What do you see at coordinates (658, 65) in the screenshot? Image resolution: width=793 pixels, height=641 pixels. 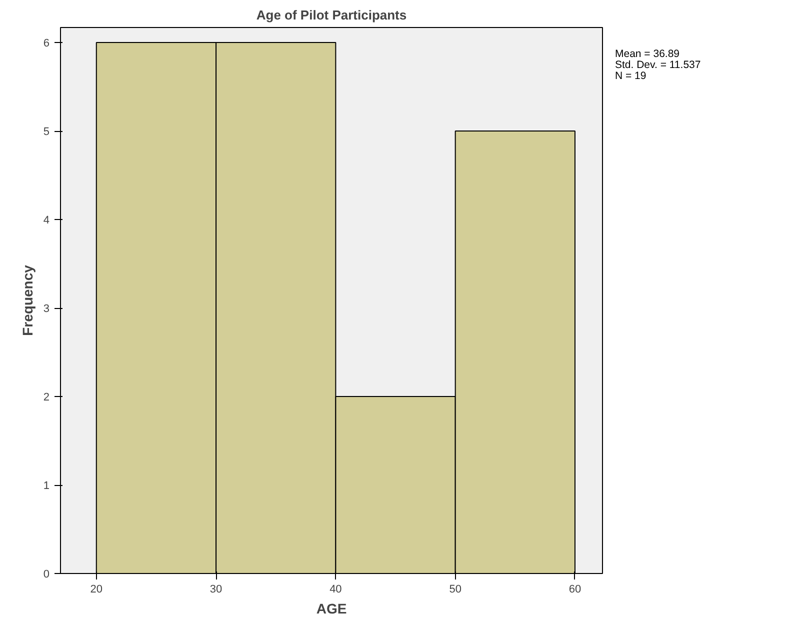 I see `text: Std. Dev. = 11.537` at bounding box center [658, 65].